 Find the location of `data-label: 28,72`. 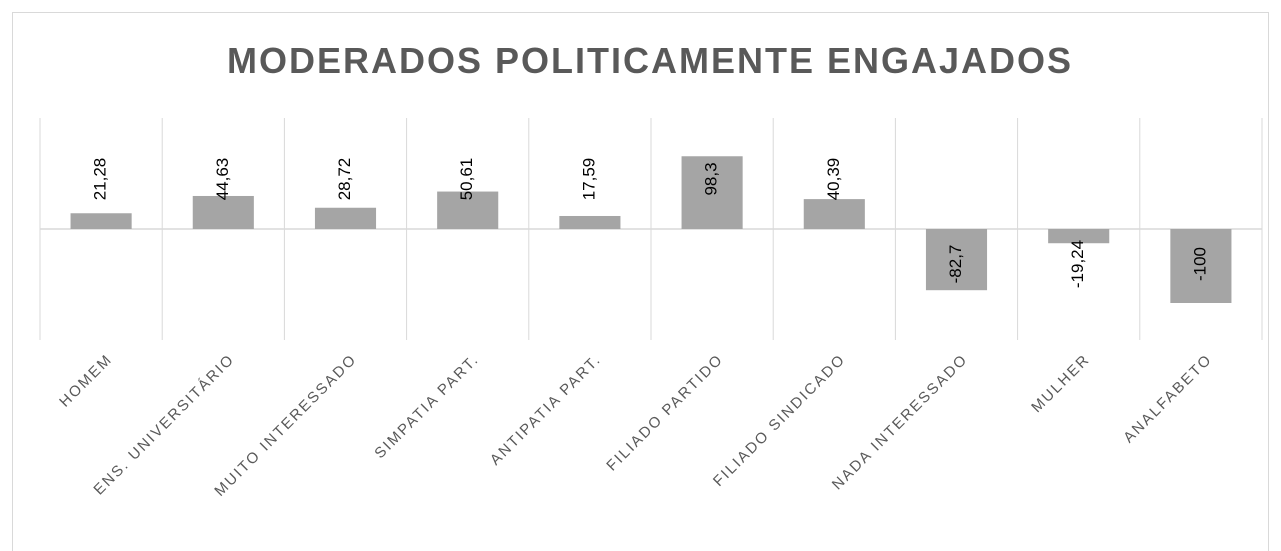

data-label: 28,72 is located at coordinates (344, 179).